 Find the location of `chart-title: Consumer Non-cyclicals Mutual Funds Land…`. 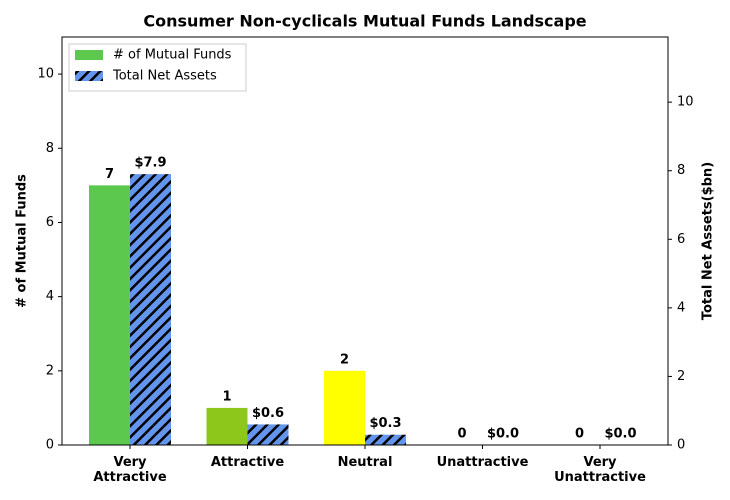

chart-title: Consumer Non-cyclicals Mutual Funds Land… is located at coordinates (364, 21).